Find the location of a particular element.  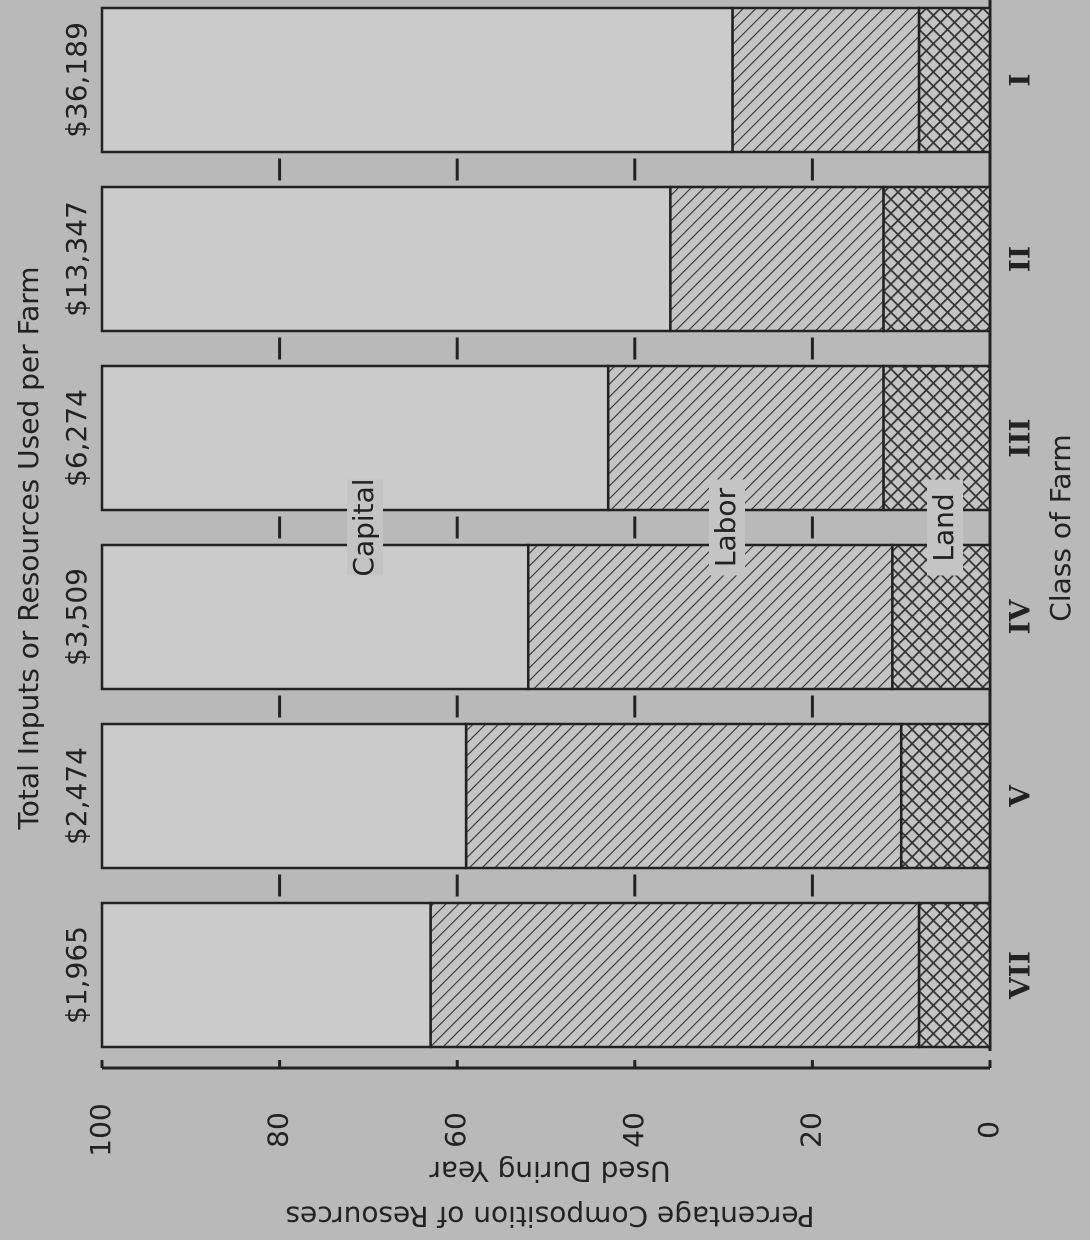

series-annotation: Labor is located at coordinates (725, 527).